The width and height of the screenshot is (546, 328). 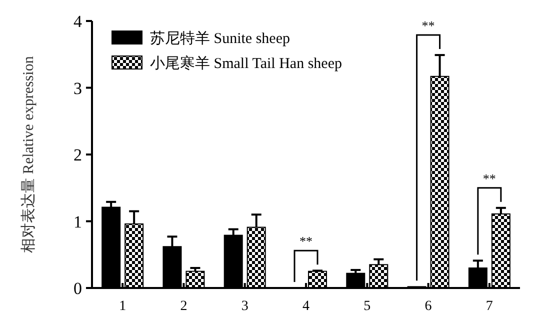 I want to click on x-tick-label: 7, so click(x=489, y=306).